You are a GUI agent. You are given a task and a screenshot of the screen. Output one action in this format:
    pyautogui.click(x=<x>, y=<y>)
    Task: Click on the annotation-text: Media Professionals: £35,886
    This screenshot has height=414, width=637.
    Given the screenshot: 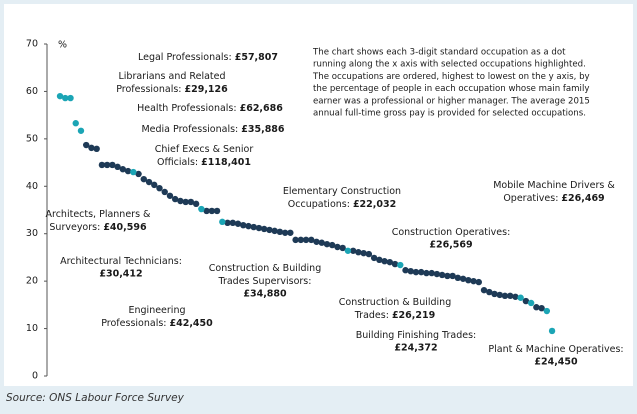 What is the action you would take?
    pyautogui.click(x=212, y=129)
    